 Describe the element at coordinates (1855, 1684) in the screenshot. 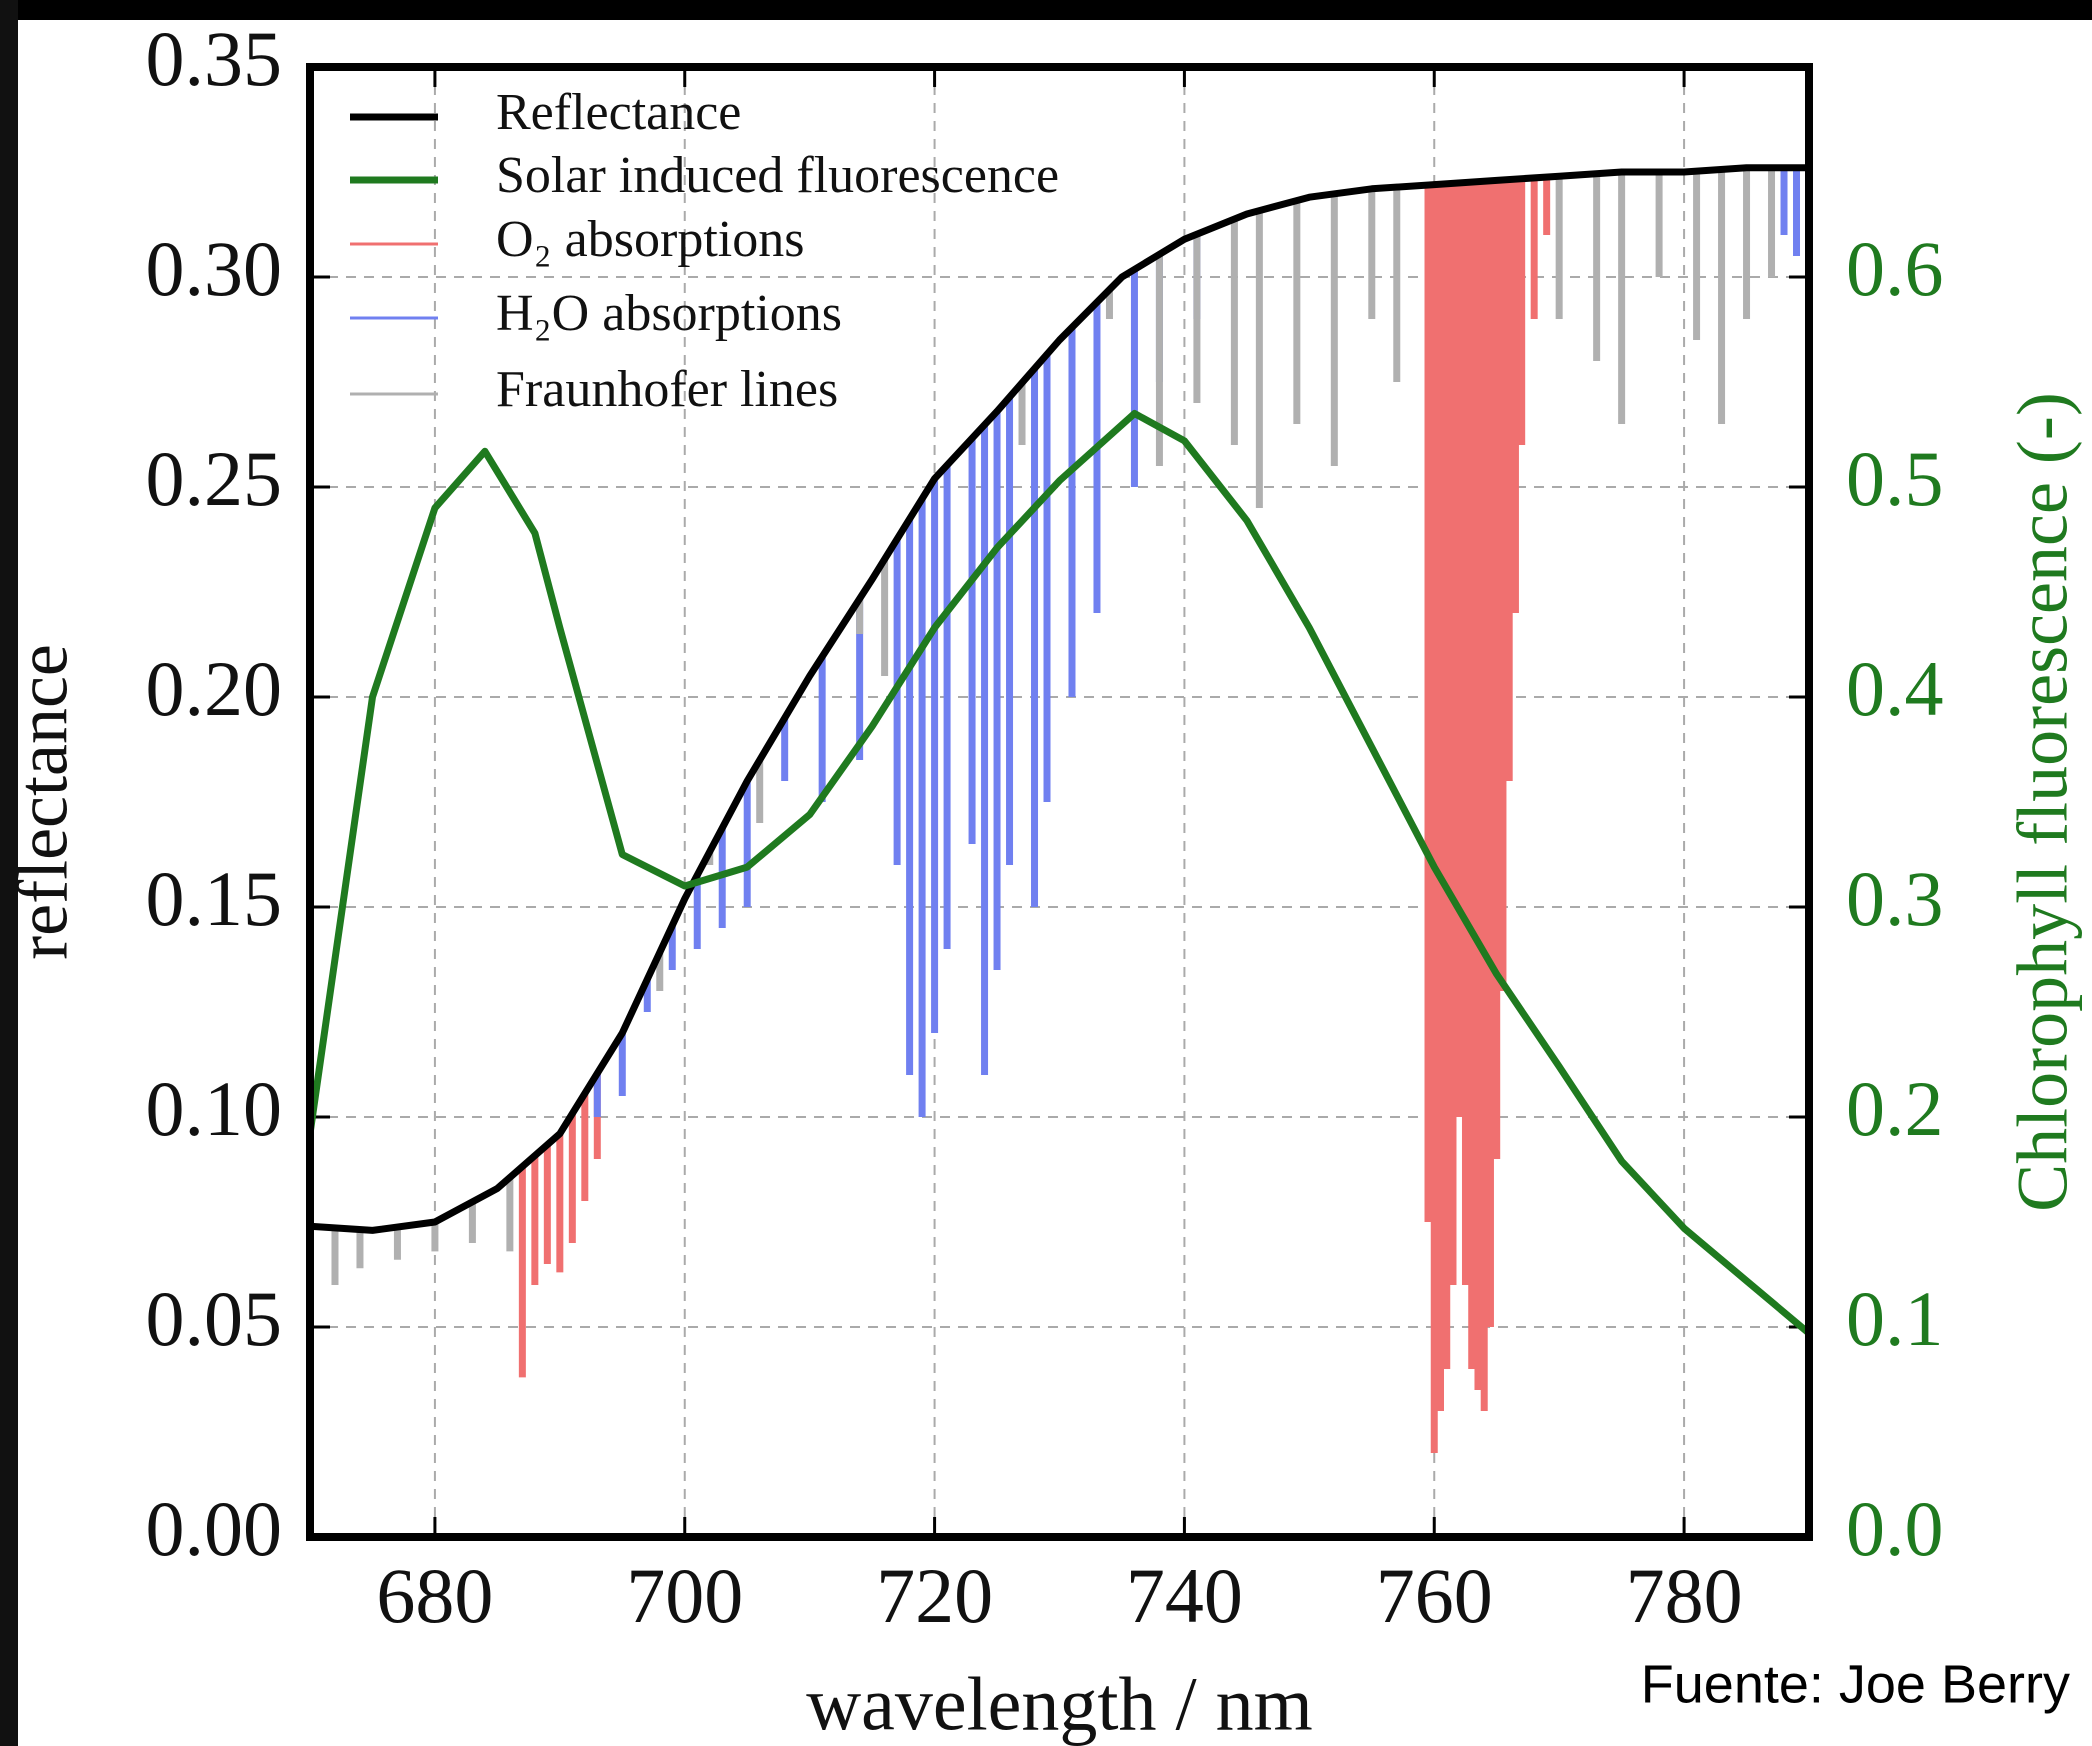

I see `source-note: Fuente: Joe Berry` at that location.